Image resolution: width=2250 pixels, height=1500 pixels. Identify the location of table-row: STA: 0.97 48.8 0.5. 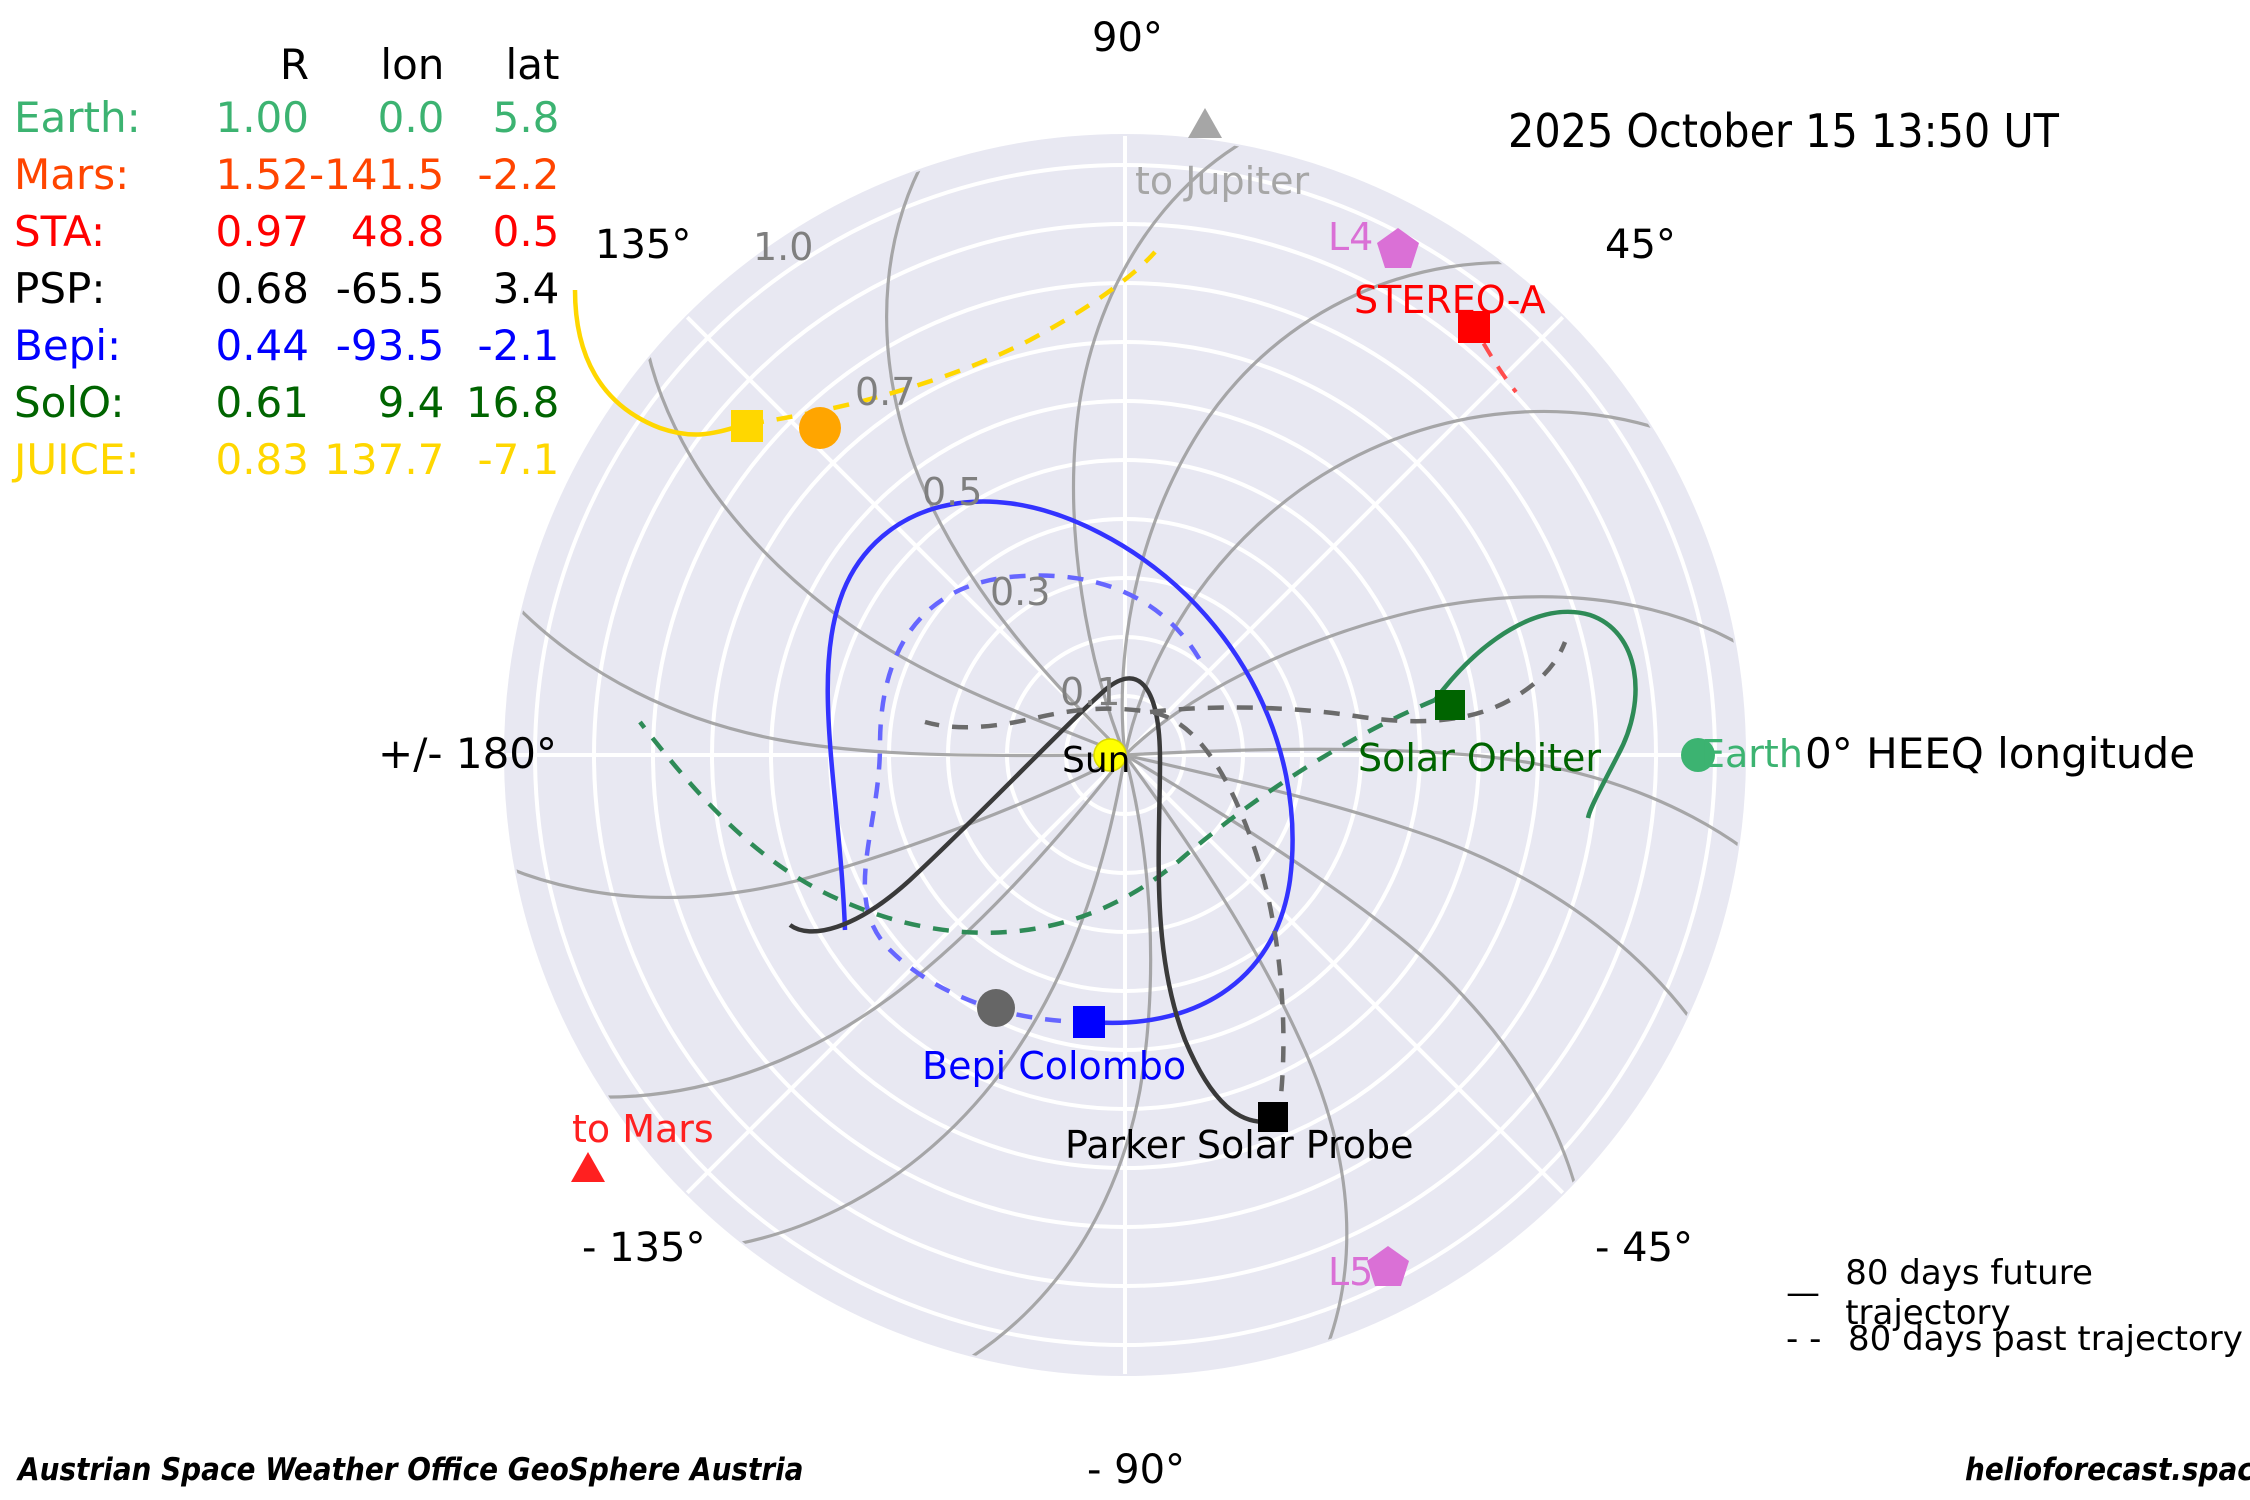
(286, 231).